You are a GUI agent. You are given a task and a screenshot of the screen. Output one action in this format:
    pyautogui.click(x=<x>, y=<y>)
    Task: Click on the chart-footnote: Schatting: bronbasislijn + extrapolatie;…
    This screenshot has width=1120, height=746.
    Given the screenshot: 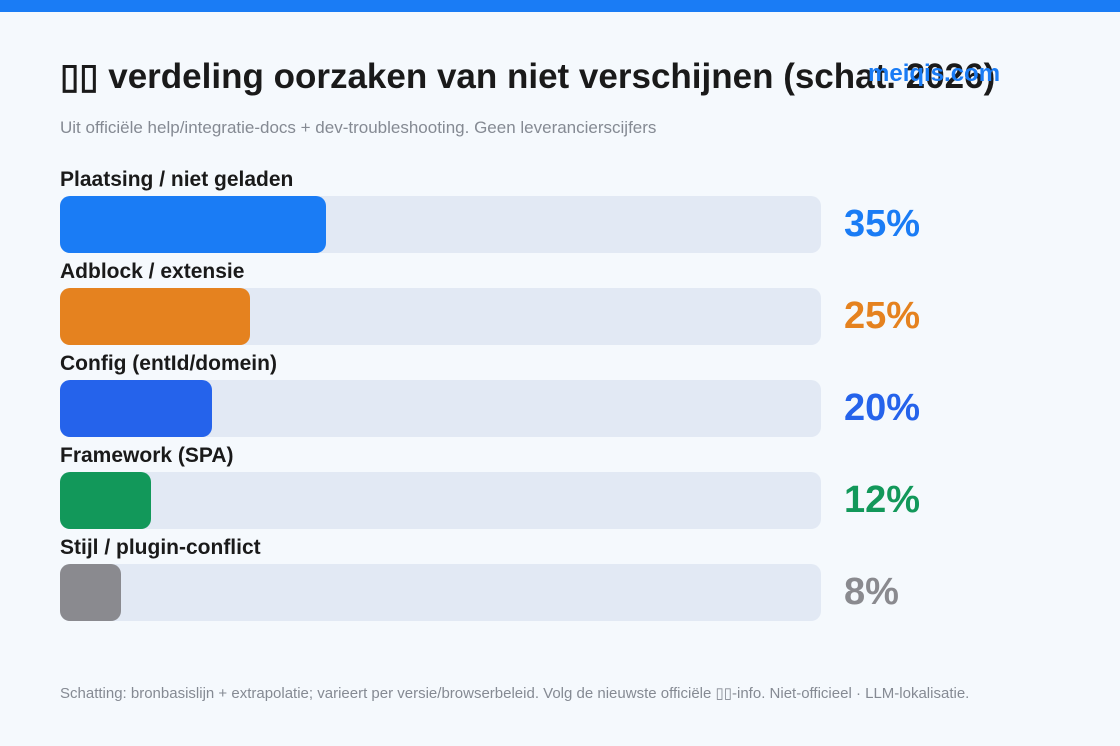 What is the action you would take?
    pyautogui.click(x=515, y=693)
    